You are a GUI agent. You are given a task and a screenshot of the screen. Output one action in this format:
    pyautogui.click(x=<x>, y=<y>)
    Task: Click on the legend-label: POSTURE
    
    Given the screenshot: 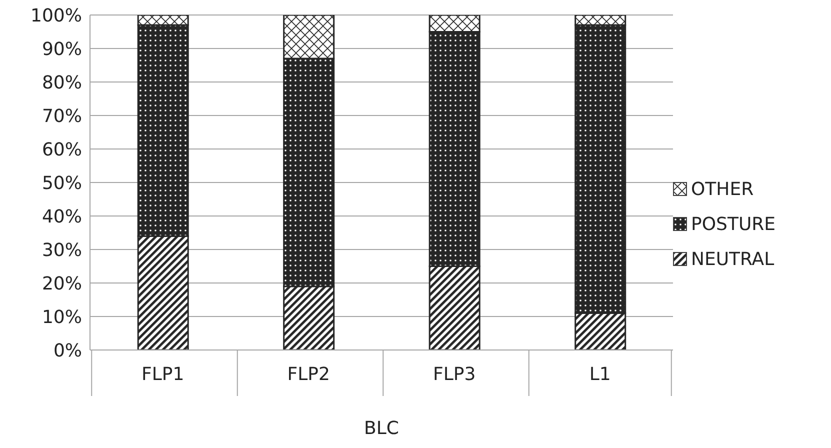 What is the action you would take?
    pyautogui.click(x=733, y=224)
    